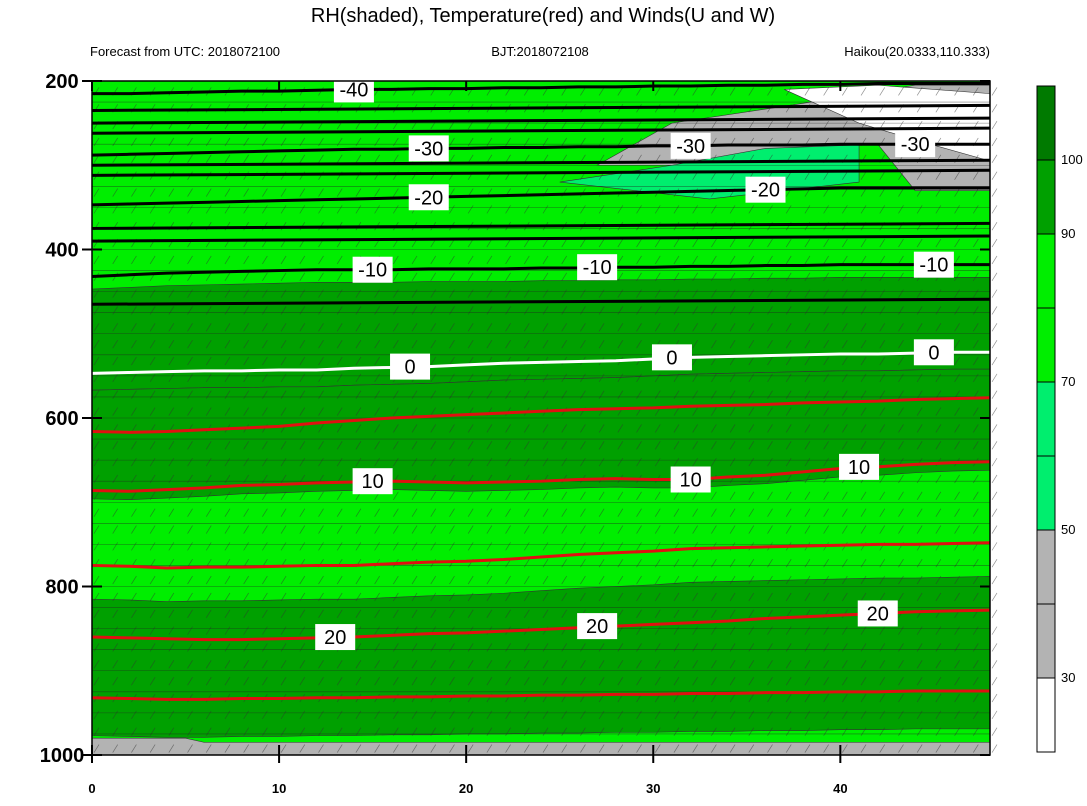 The image size is (1087, 806). Describe the element at coordinates (1068, 529) in the screenshot. I see `colorbar-tick-label: 50` at that location.